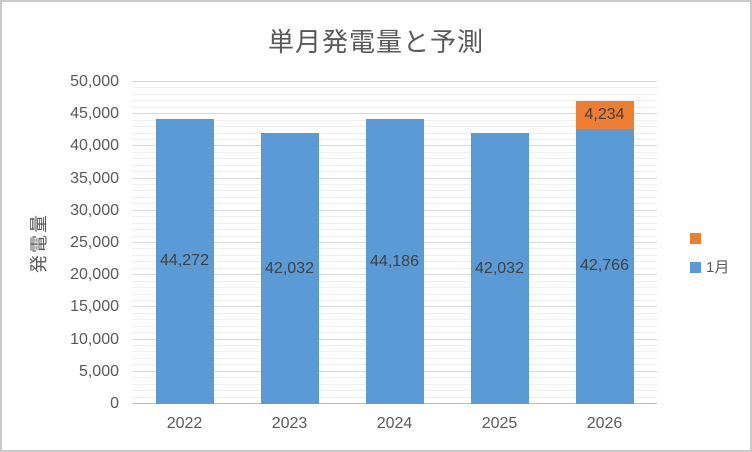  I want to click on y-axis-tick-label: 30,000, so click(94, 210).